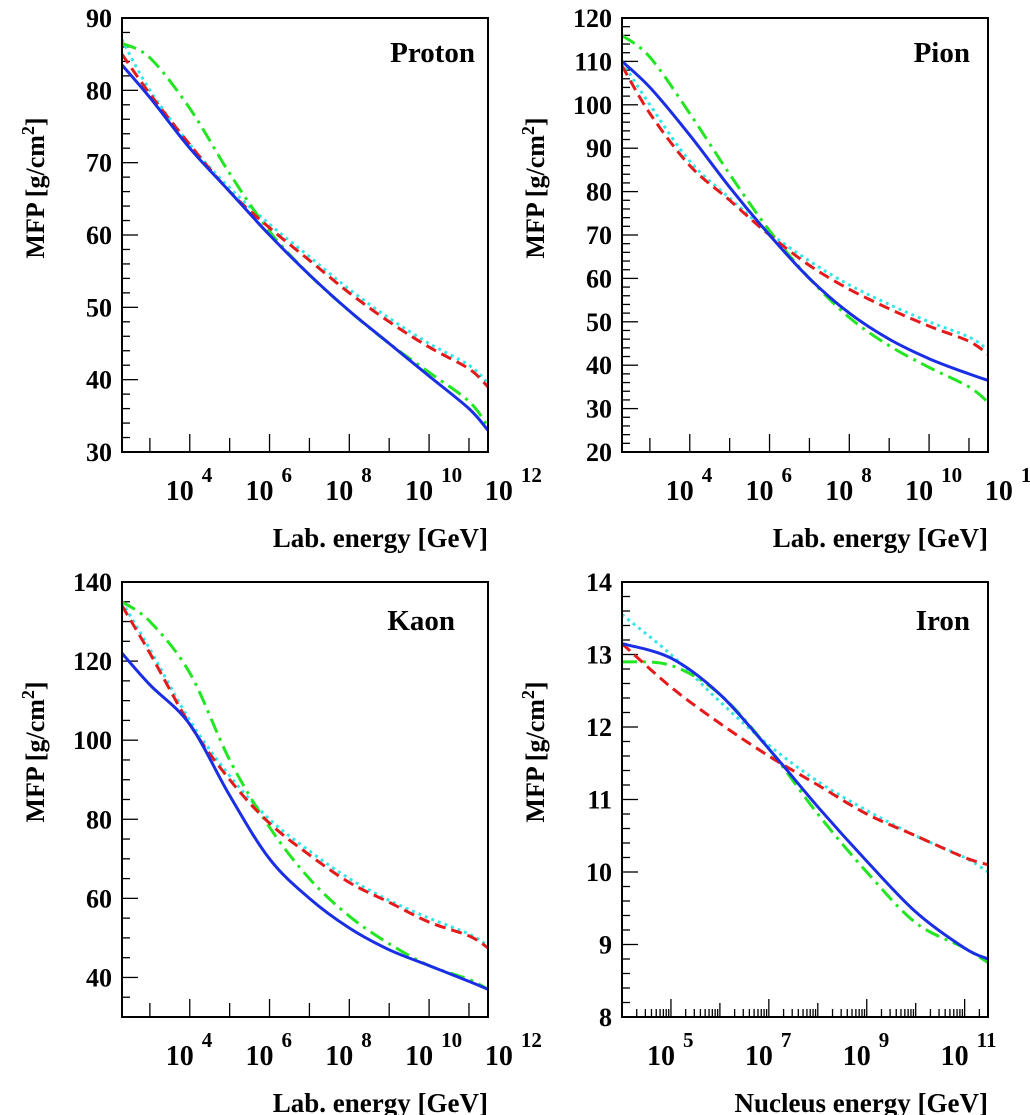 The width and height of the screenshot is (1030, 1115). What do you see at coordinates (421, 621) in the screenshot?
I see `panel-title: Kaon` at bounding box center [421, 621].